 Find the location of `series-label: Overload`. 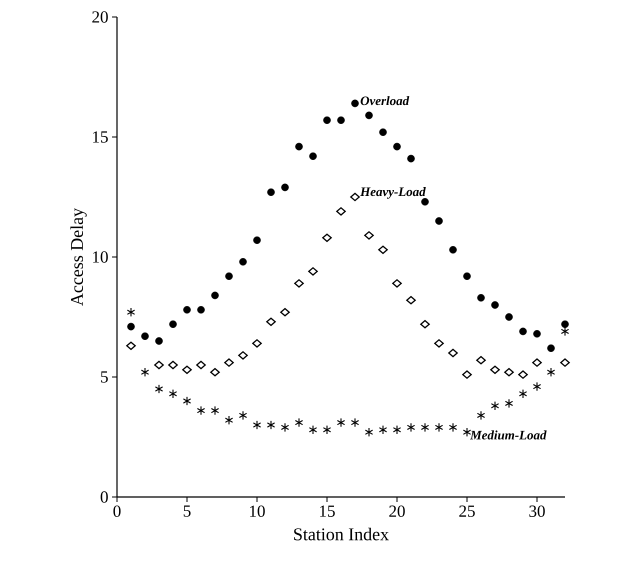

series-label: Overload is located at coordinates (385, 101).